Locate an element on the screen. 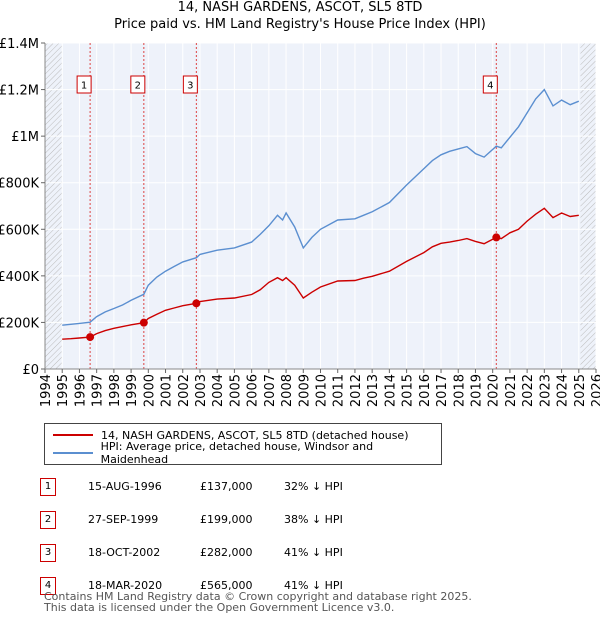  sale-number-badge: 3 is located at coordinates (48, 552).